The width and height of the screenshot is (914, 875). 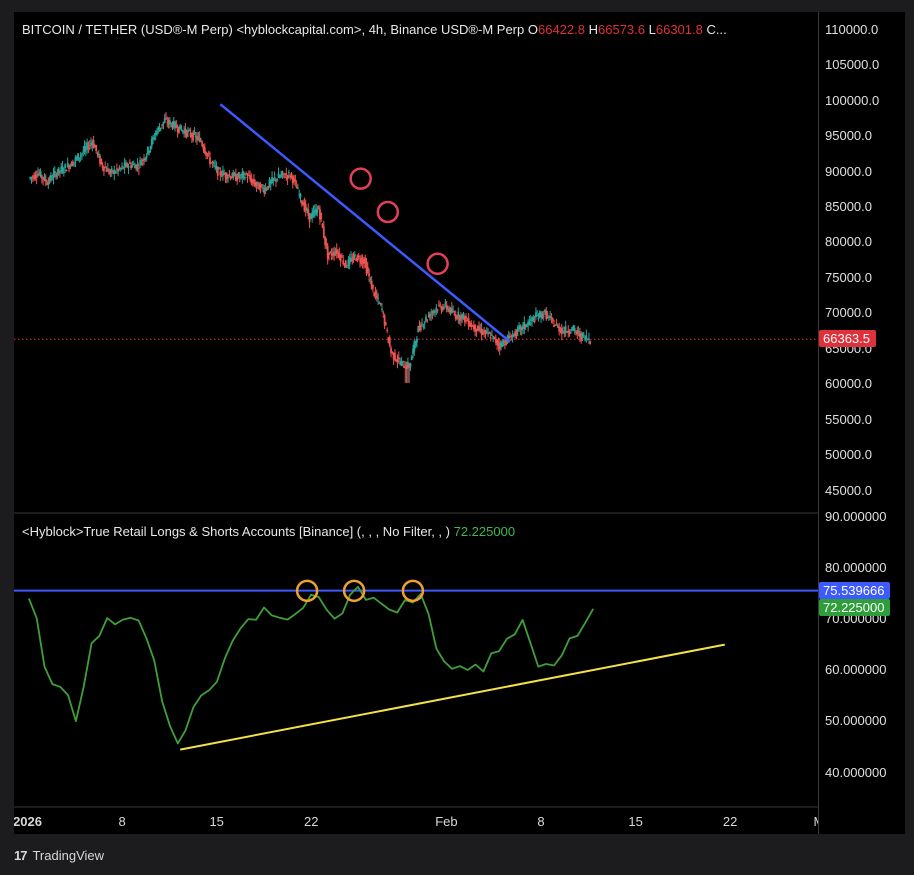 What do you see at coordinates (540, 821) in the screenshot?
I see `time-tick-label: 8` at bounding box center [540, 821].